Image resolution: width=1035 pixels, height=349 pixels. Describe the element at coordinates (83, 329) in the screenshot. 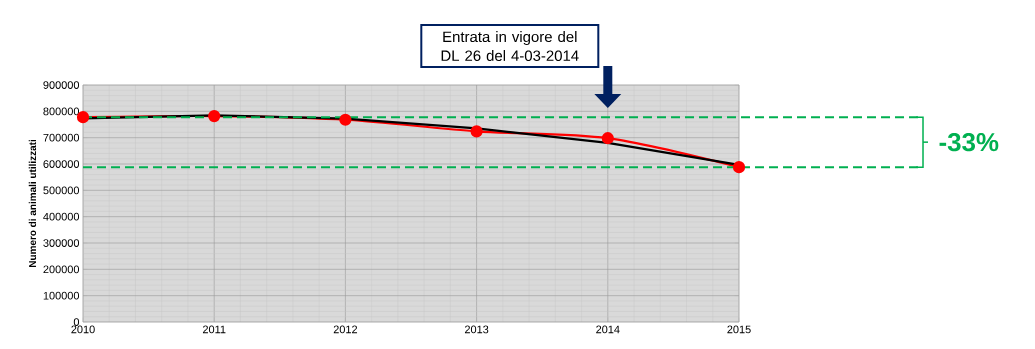

I see `x-tick-label: 2010` at that location.